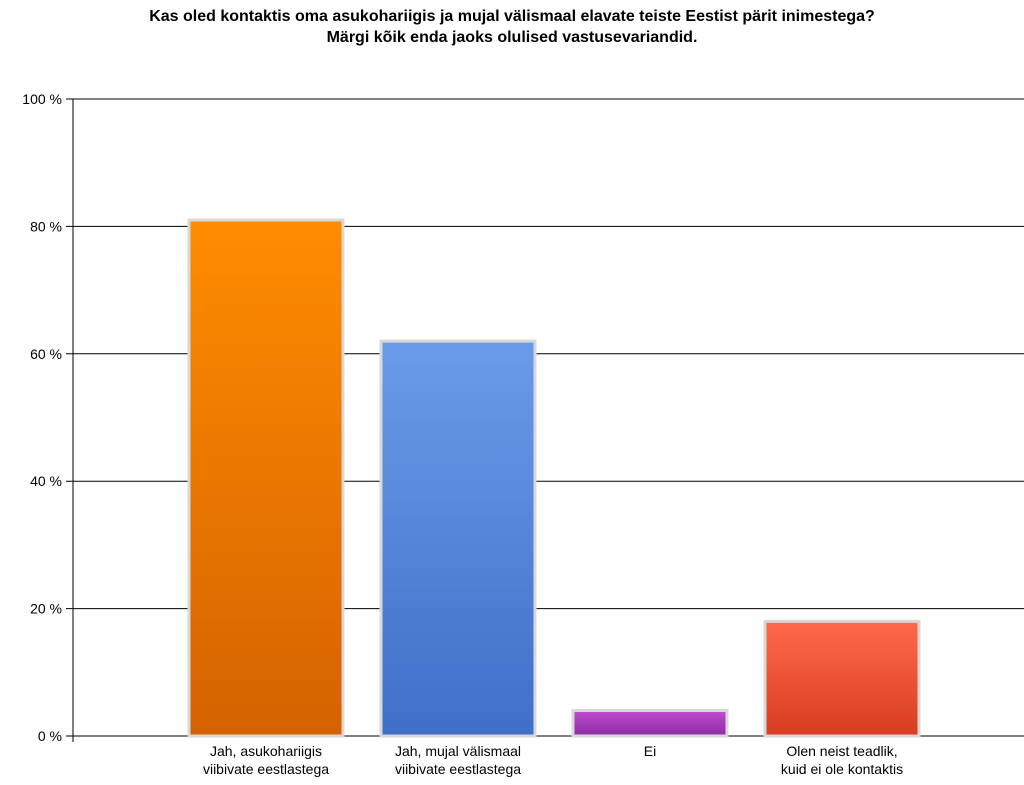  I want to click on y-tick-labels: 0 % 20 % 40 % 60 % 80 % 100 %, so click(42, 417).